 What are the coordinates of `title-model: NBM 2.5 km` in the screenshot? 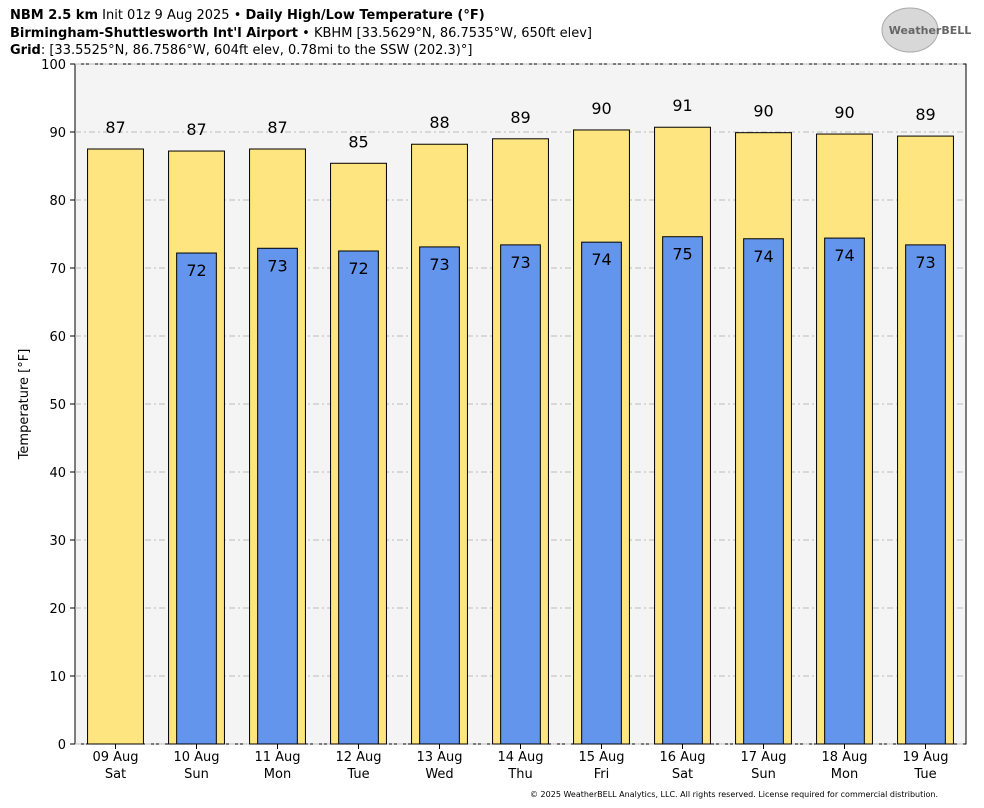 It's located at (54, 15).